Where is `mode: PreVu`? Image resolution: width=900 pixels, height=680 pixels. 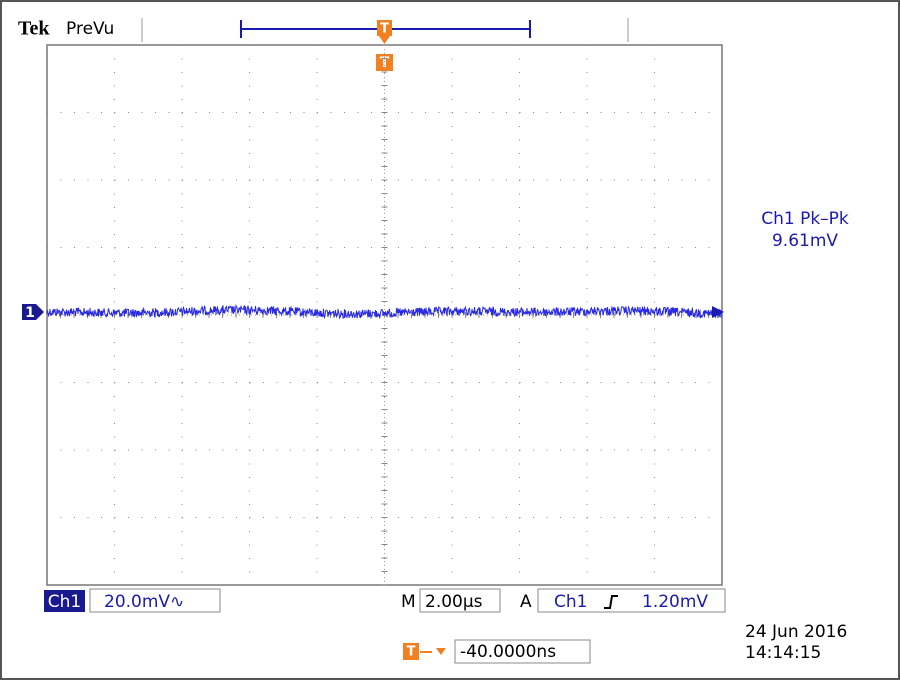
mode: PreVu is located at coordinates (90, 29).